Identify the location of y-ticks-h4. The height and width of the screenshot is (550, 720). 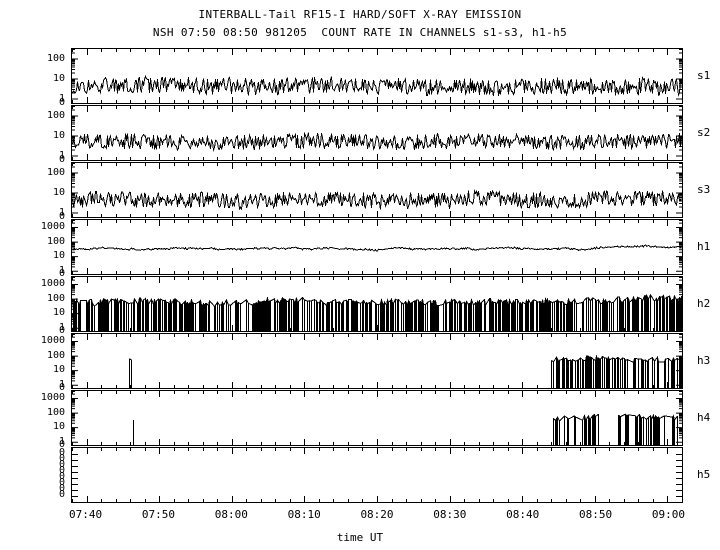
(377, 417).